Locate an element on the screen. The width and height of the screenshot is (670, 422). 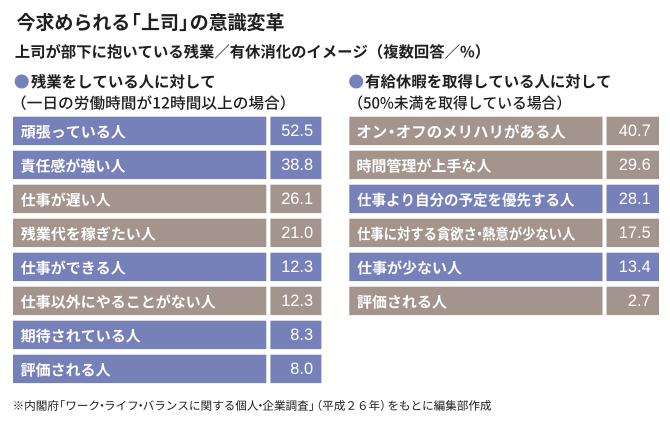
svg-text: 28.1 is located at coordinates (635, 199).